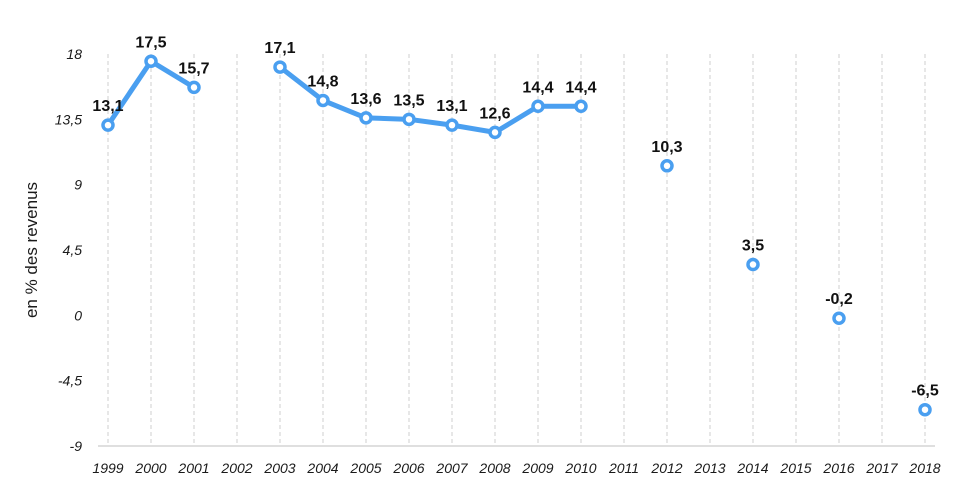  Describe the element at coordinates (925, 391) in the screenshot. I see `data-label-2018: -6,5` at that location.